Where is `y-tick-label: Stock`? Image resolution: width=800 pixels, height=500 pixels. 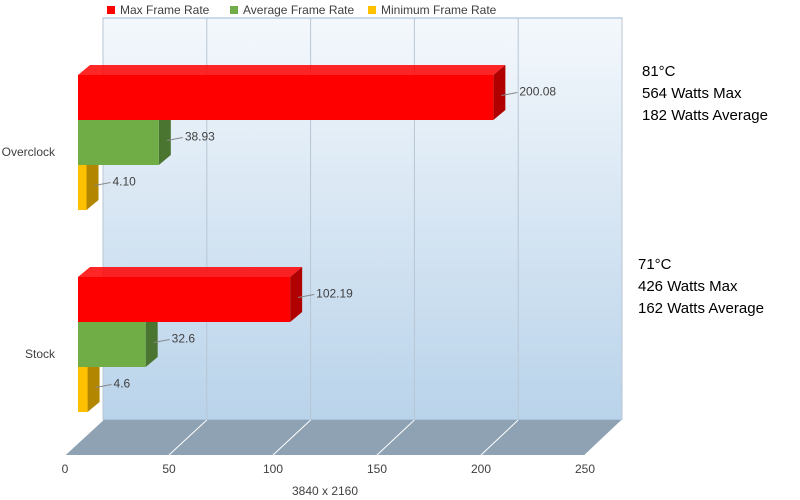
y-tick-label: Stock is located at coordinates (40, 354).